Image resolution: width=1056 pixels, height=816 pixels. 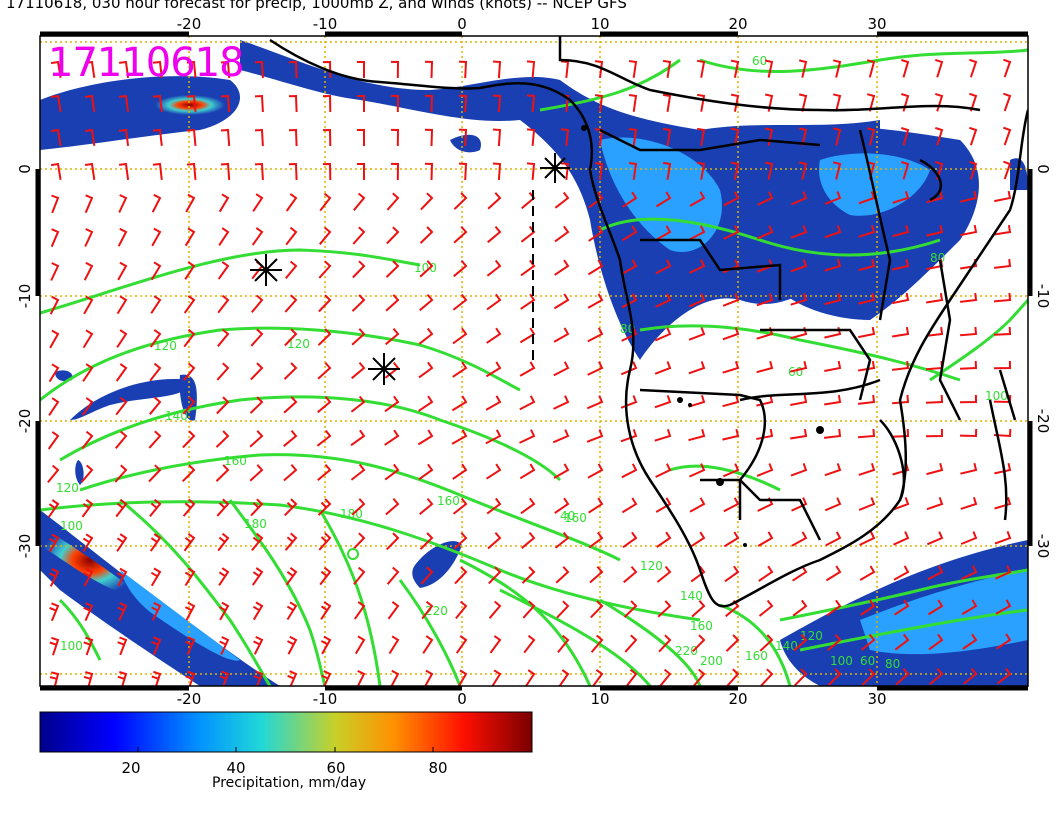 I want to click on date-stamp: 17110618, so click(x=146, y=63).